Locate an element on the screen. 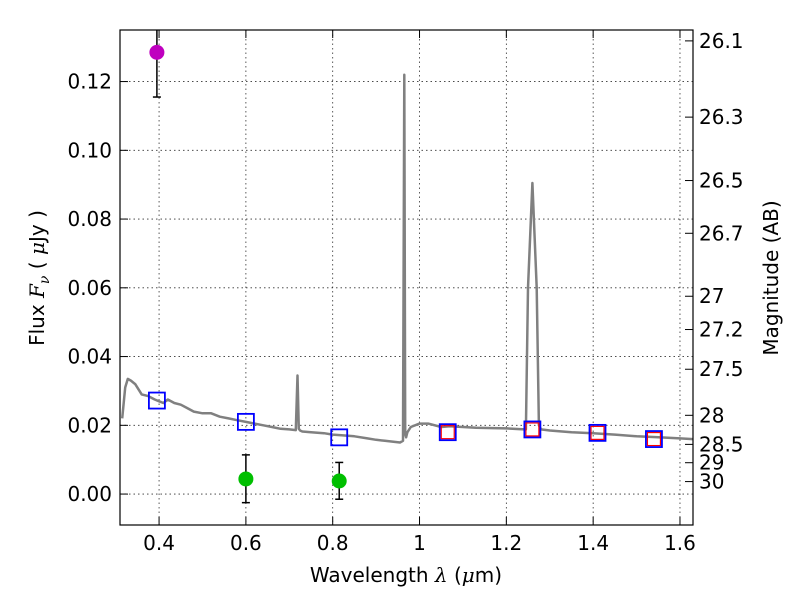  y2-tick-label: 27.5 is located at coordinates (721, 369).